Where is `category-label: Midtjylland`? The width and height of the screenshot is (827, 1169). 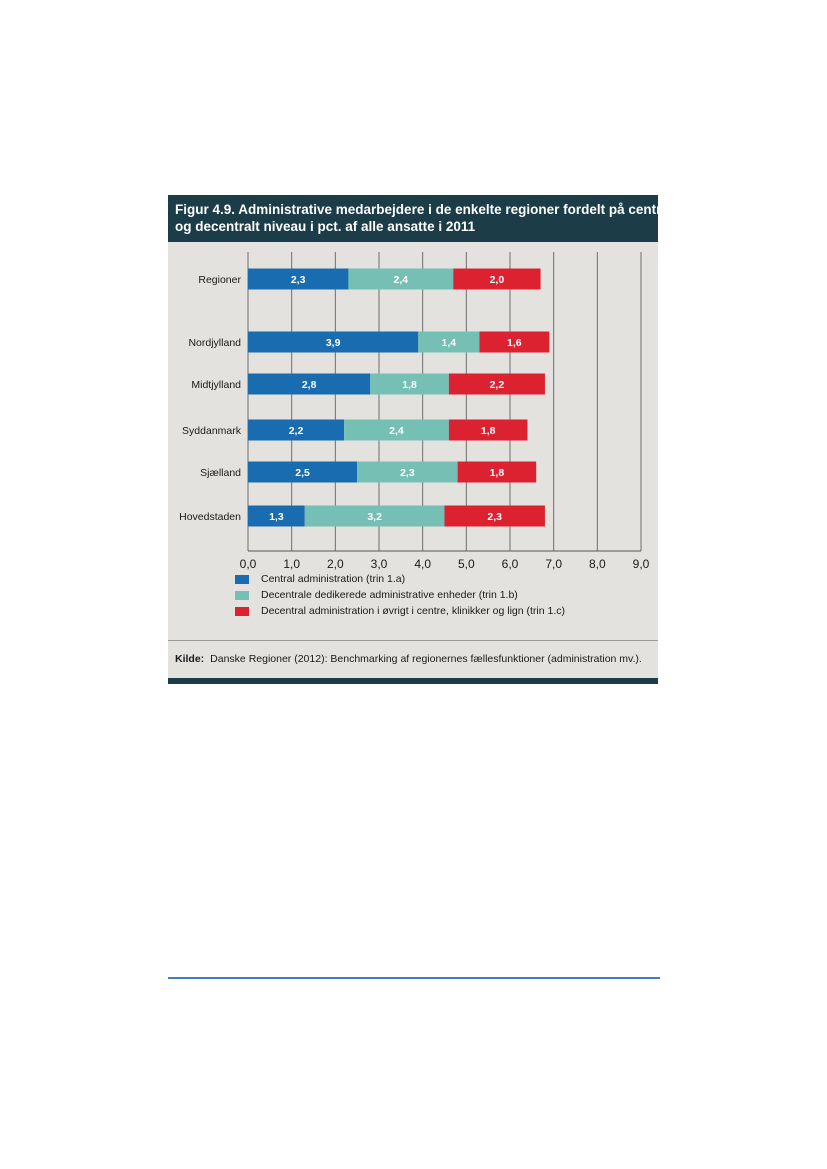 category-label: Midtjylland is located at coordinates (216, 385).